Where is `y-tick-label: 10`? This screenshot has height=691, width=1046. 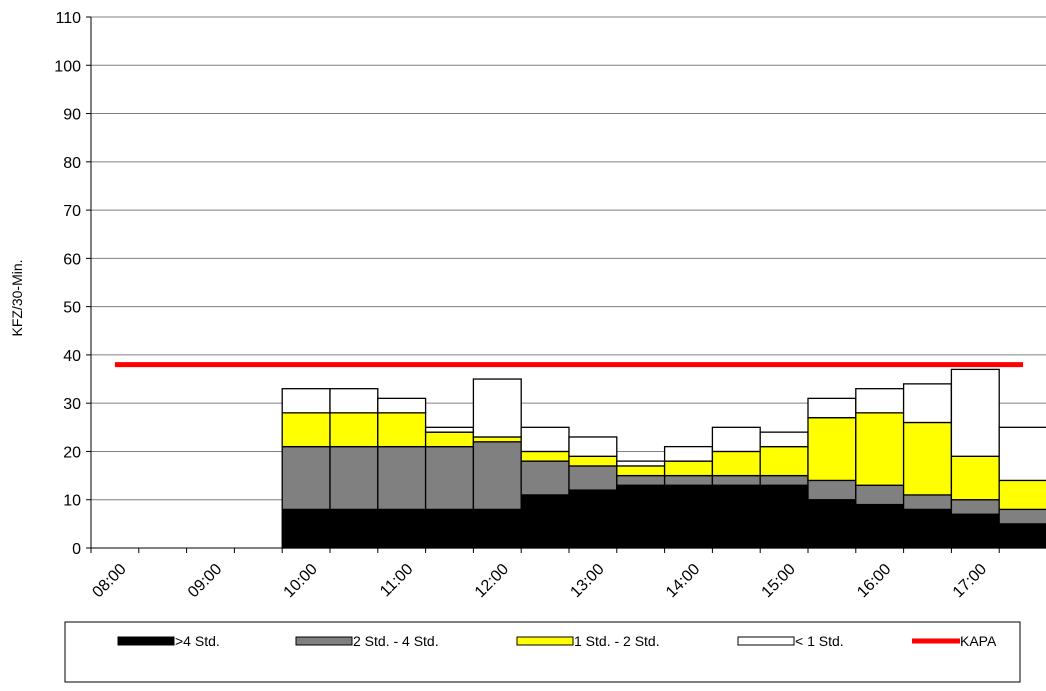 y-tick-label: 10 is located at coordinates (72, 501).